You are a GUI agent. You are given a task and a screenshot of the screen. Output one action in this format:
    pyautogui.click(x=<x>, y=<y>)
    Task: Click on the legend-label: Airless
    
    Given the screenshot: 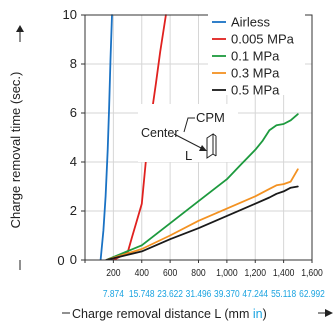 What is the action you would take?
    pyautogui.click(x=251, y=22)
    